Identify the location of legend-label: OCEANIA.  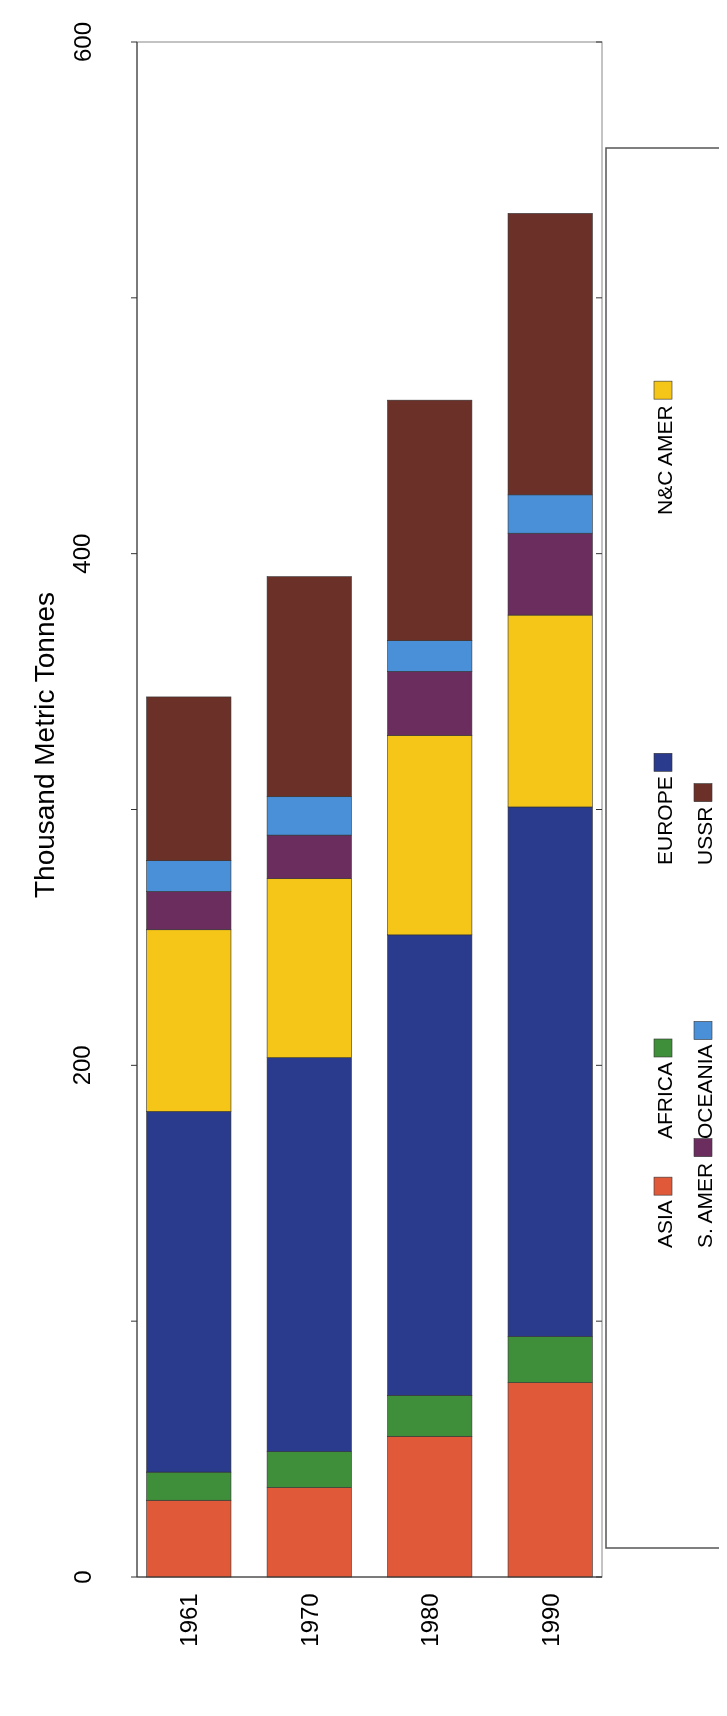
(704, 1091).